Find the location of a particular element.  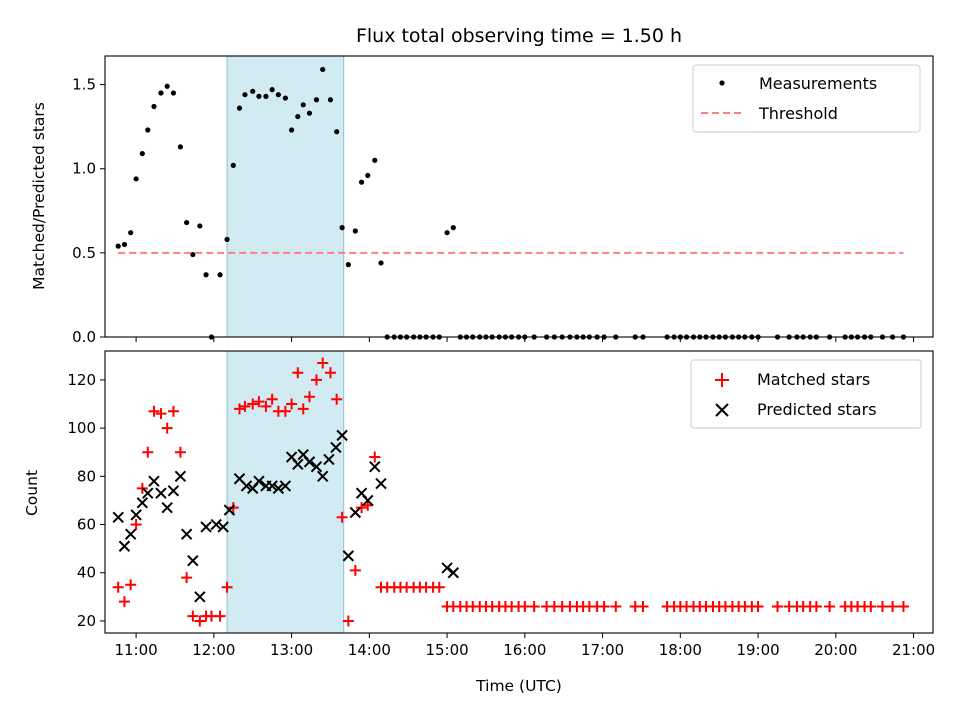

bottom-legend-box is located at coordinates (806, 394).